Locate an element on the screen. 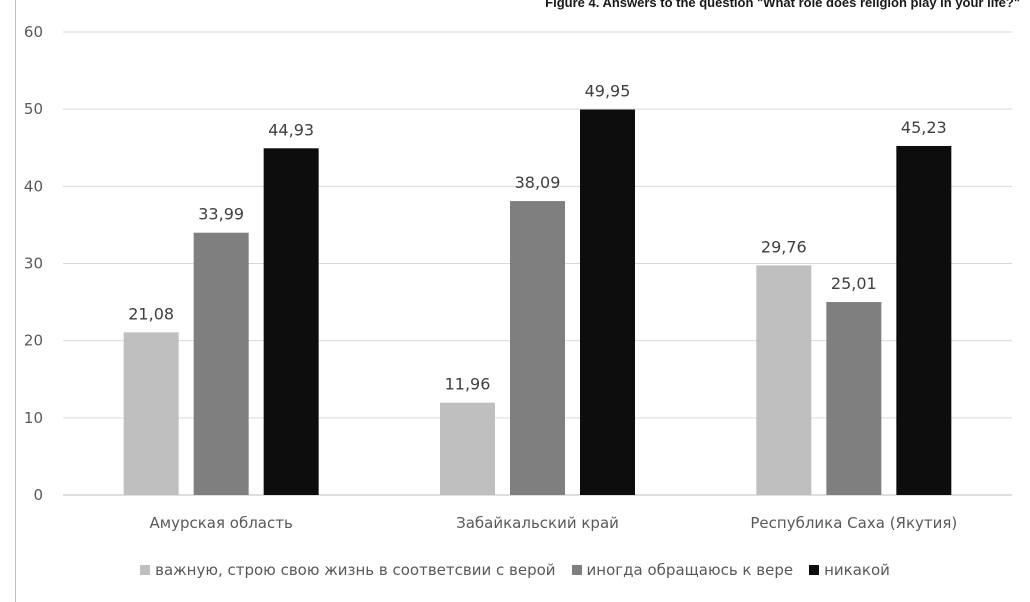 This screenshot has width=1030, height=602. data-label: 38,09 is located at coordinates (538, 182).